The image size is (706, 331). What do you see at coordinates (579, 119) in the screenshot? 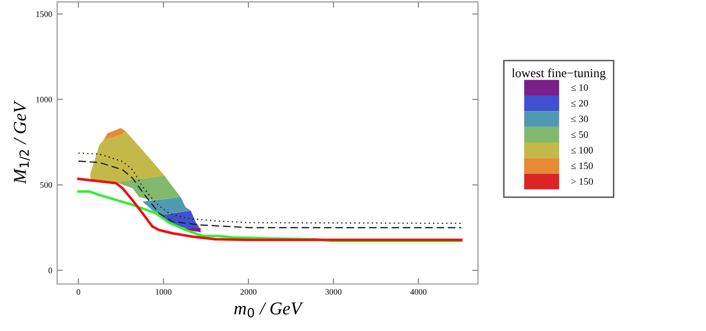
I see `legend-label: ≤ 30` at bounding box center [579, 119].